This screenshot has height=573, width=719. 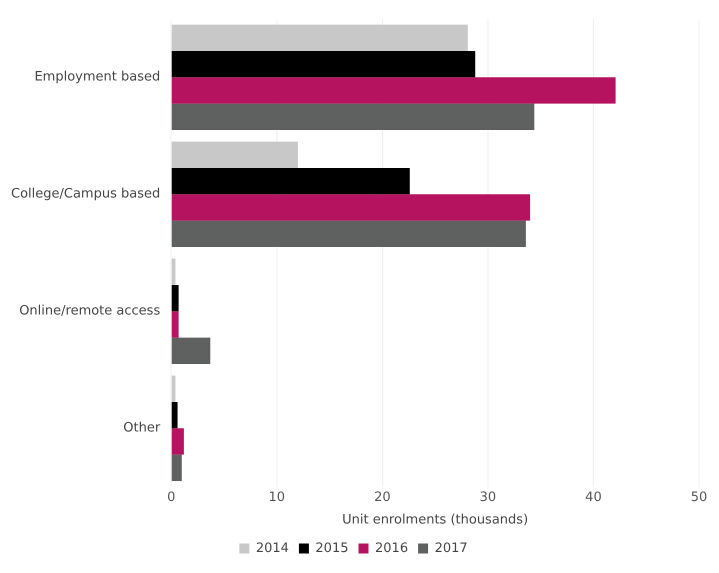 What do you see at coordinates (272, 548) in the screenshot?
I see `legend-label: 2014` at bounding box center [272, 548].